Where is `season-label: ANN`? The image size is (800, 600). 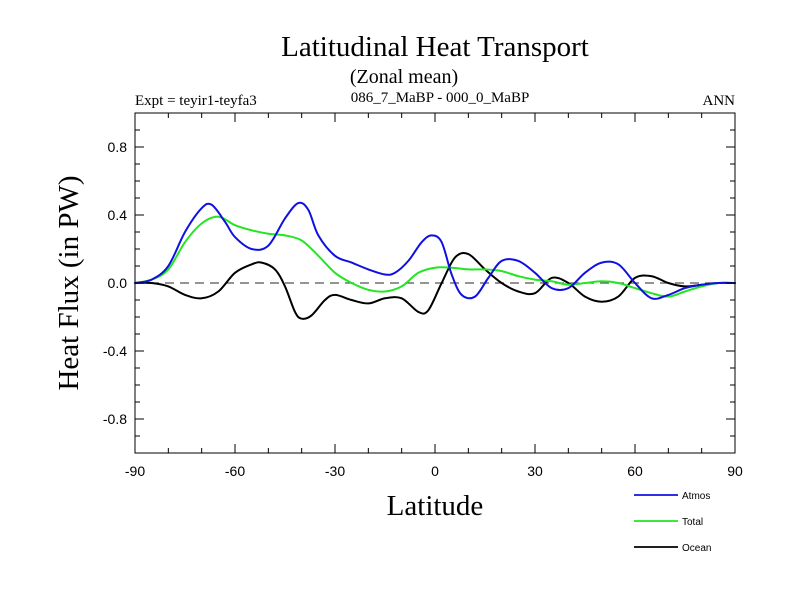
season-label: ANN is located at coordinates (719, 101).